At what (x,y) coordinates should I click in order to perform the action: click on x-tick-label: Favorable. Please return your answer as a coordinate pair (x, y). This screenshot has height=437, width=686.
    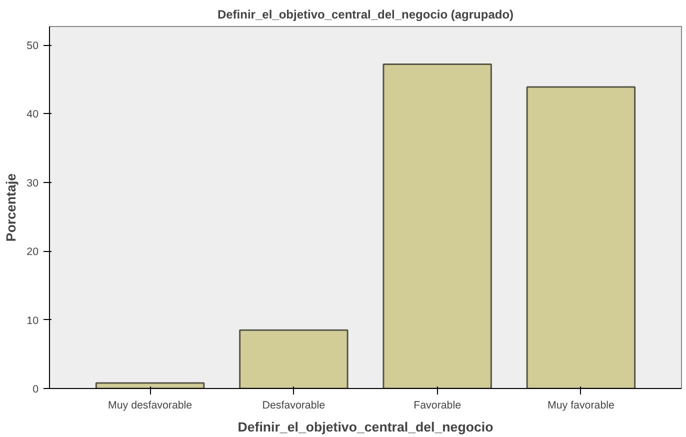
    Looking at the image, I should click on (438, 406).